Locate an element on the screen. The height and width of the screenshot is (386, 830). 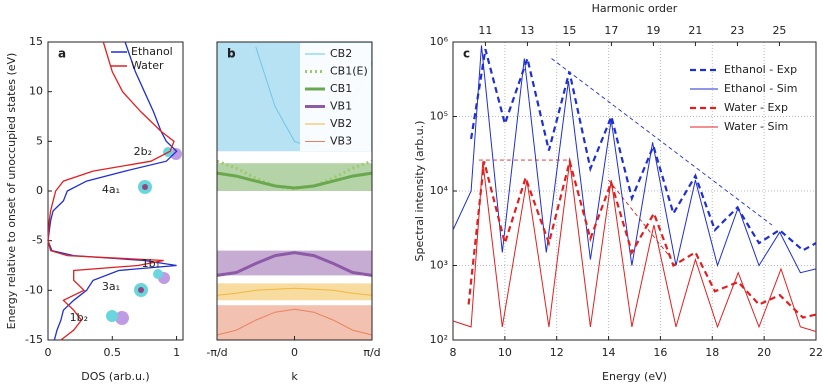
legend-label: VB2 is located at coordinates (341, 123).